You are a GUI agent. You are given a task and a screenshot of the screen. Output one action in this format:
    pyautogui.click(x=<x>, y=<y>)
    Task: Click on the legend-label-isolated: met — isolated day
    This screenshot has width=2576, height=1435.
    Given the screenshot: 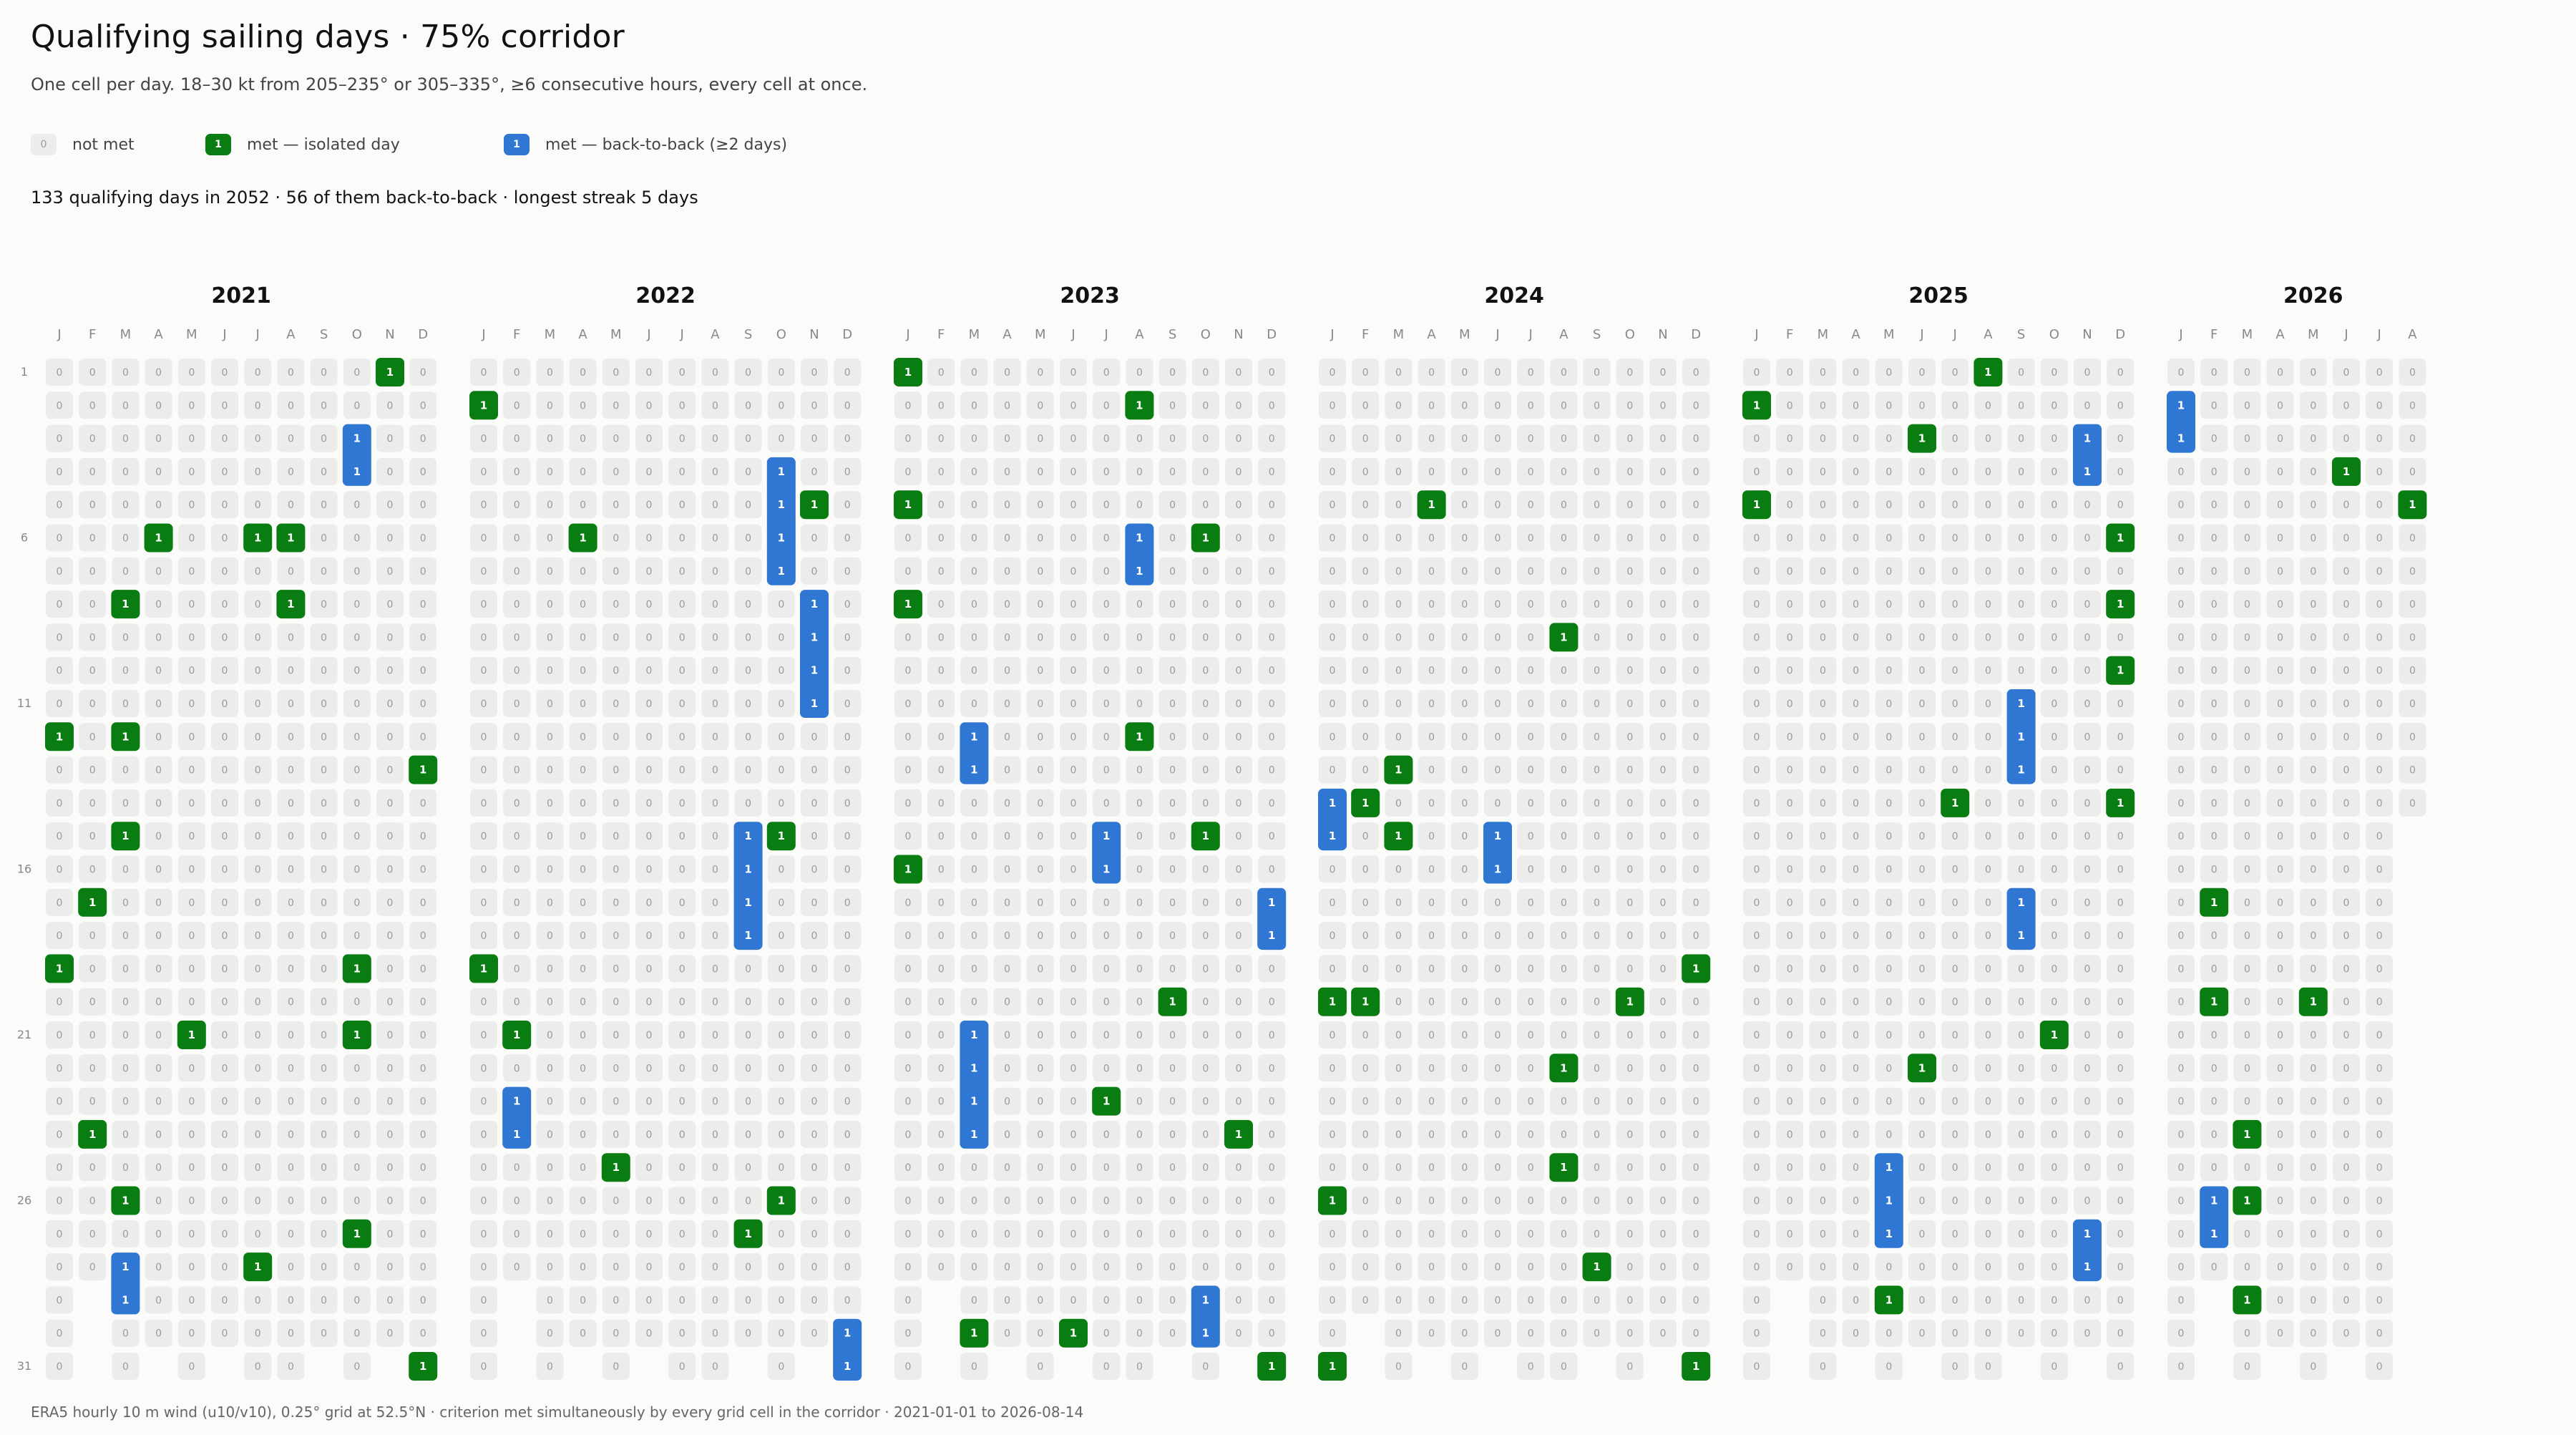 What is the action you would take?
    pyautogui.click(x=323, y=145)
    